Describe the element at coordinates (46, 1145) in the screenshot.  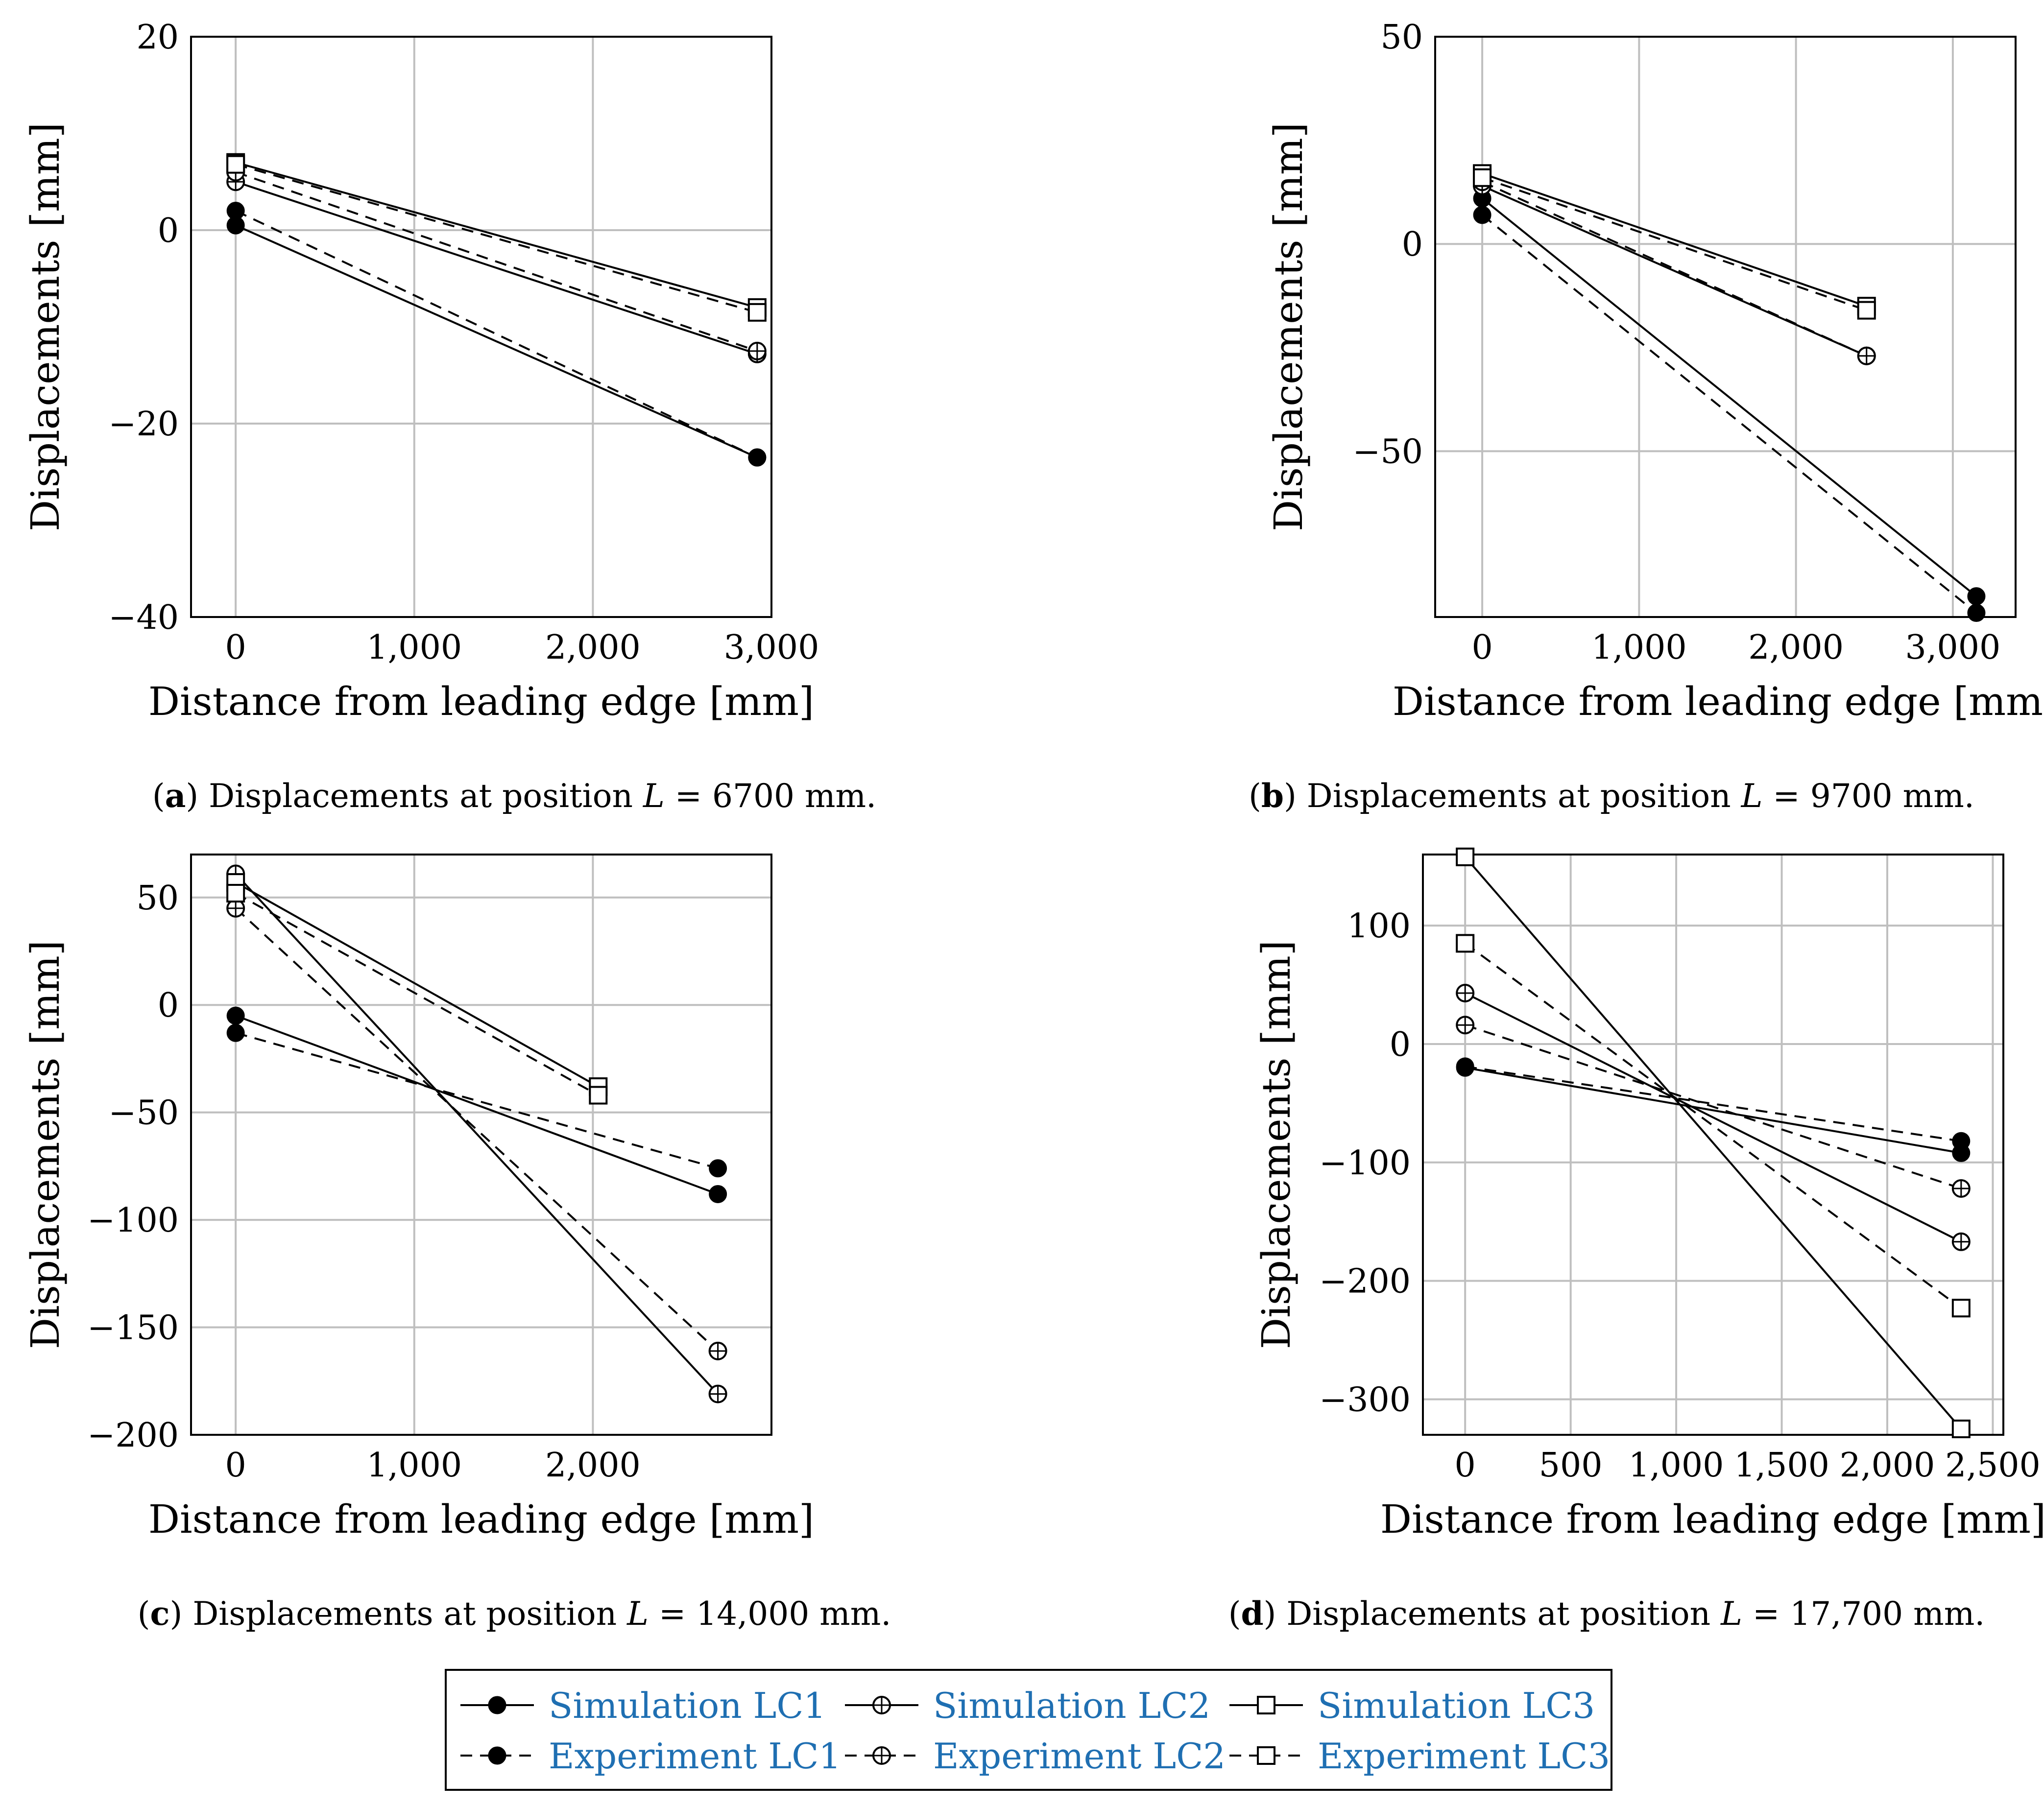
I see `y-axis-label: Displacements [mm]` at that location.